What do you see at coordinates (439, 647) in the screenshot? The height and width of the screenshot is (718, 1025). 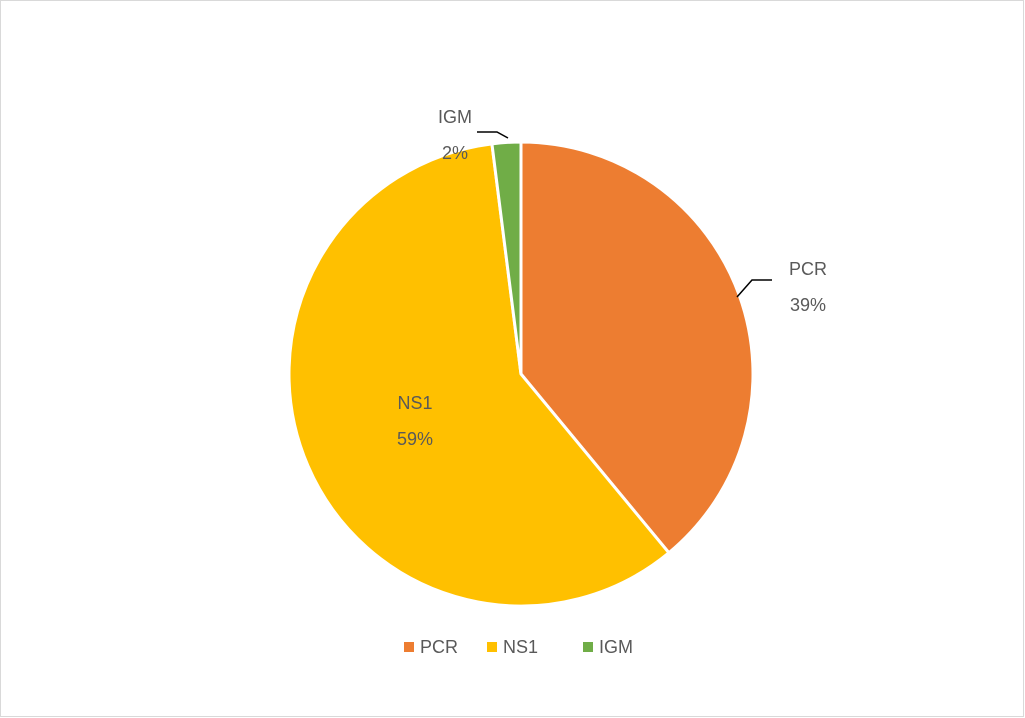 I see `legend-label: PCR` at bounding box center [439, 647].